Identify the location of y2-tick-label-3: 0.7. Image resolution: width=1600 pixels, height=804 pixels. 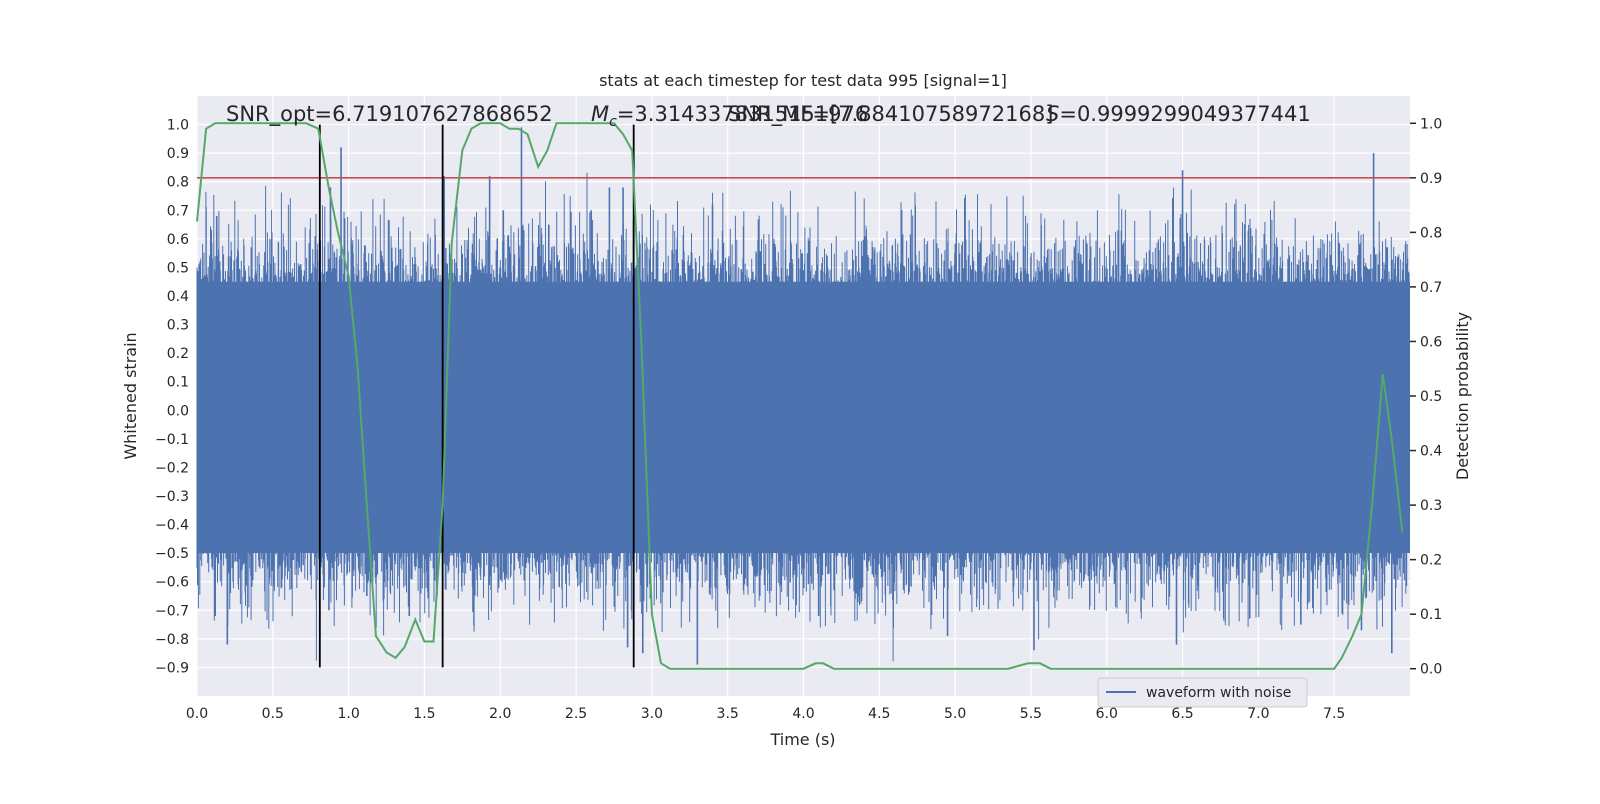
(1431, 288).